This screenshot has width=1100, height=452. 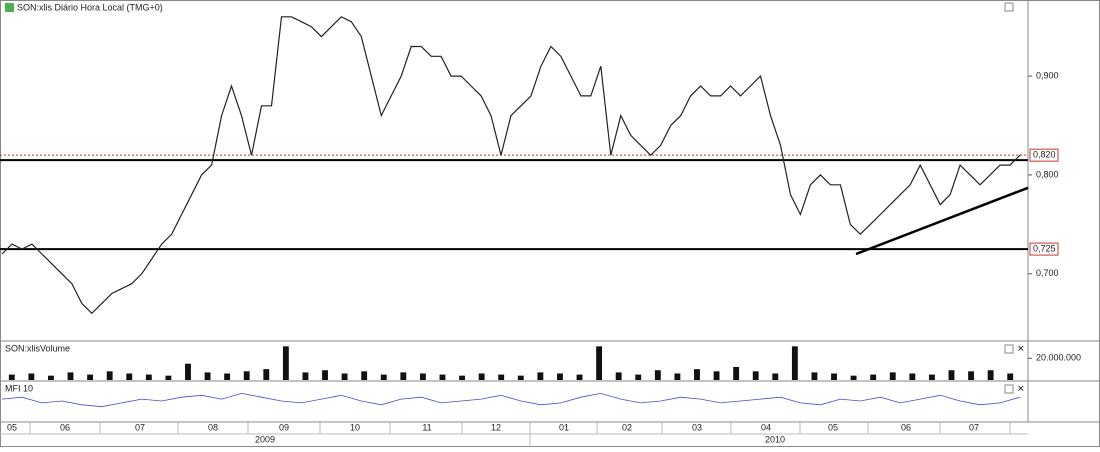 I want to click on trendline, so click(x=942, y=221).